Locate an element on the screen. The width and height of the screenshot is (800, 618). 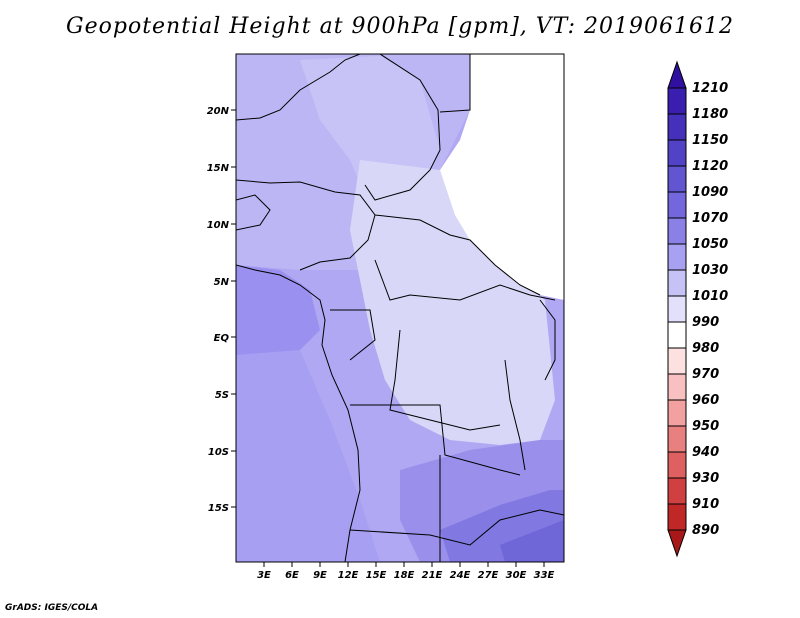
lat-label-eq: EQ is located at coordinates (222, 338).